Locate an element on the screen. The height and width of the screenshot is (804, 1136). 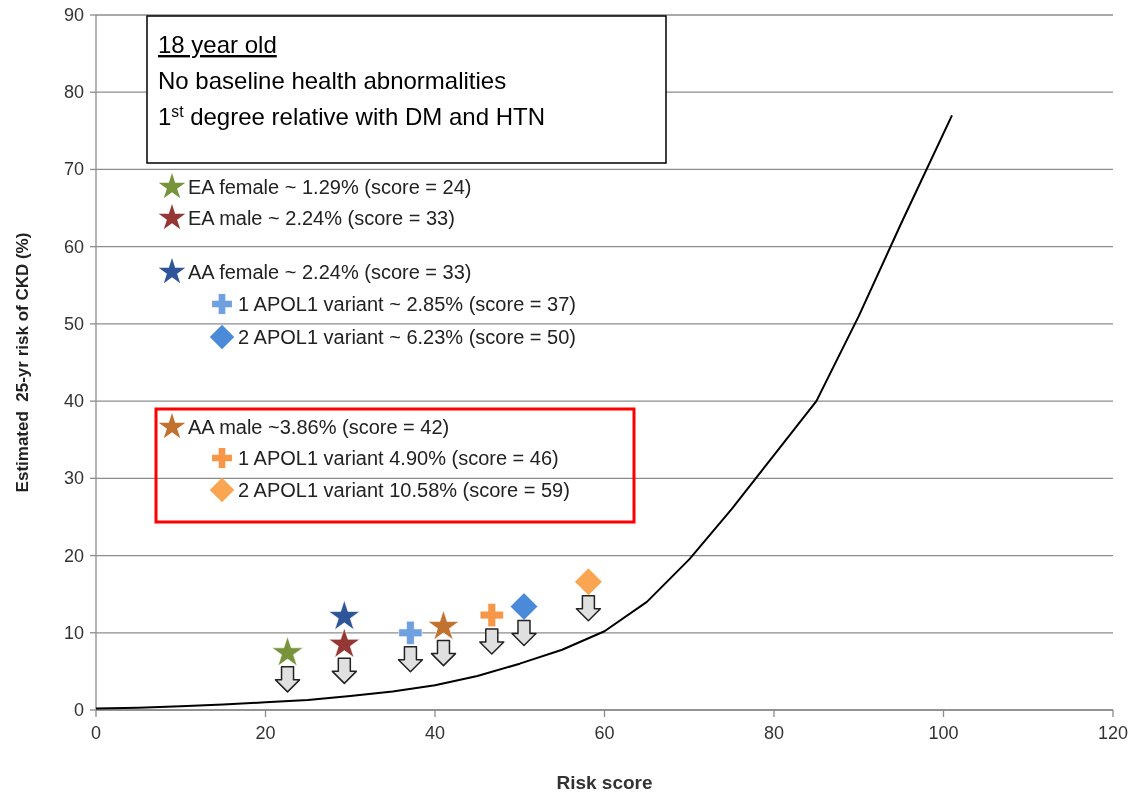
x-tick-label: 60 is located at coordinates (604, 733).